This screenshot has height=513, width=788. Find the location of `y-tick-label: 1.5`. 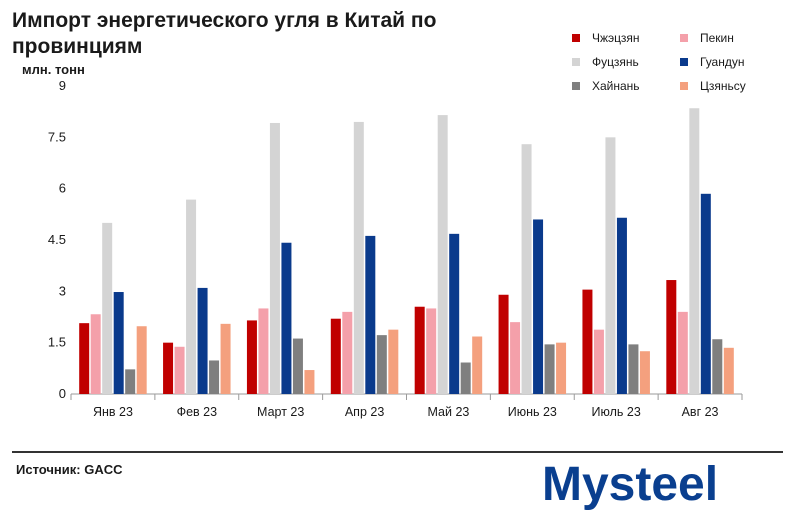

y-tick-label: 1.5 is located at coordinates (57, 342).